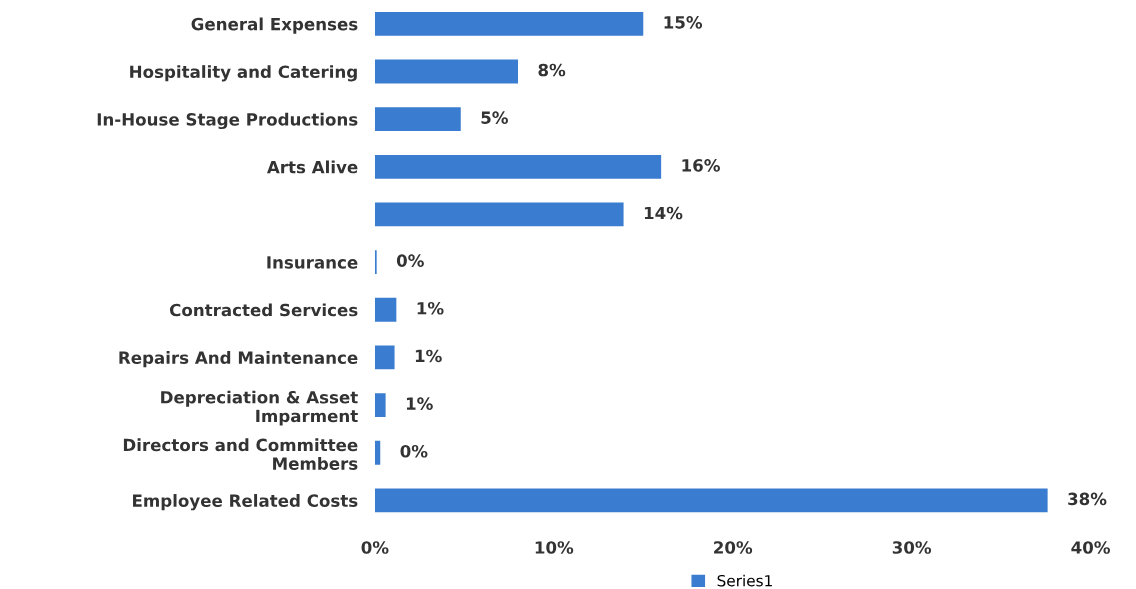 The width and height of the screenshot is (1136, 589). What do you see at coordinates (375, 547) in the screenshot?
I see `x-tick-label: 0%` at bounding box center [375, 547].